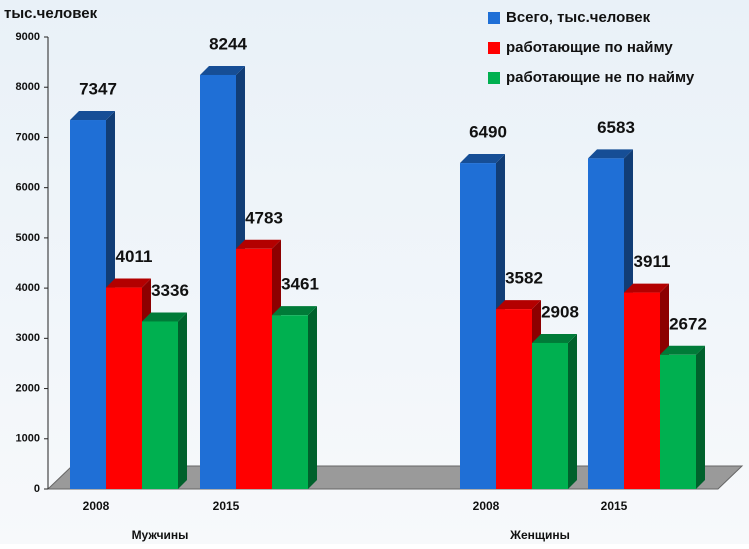  Describe the element at coordinates (28, 188) in the screenshot. I see `y-tick-label: 6000` at that location.